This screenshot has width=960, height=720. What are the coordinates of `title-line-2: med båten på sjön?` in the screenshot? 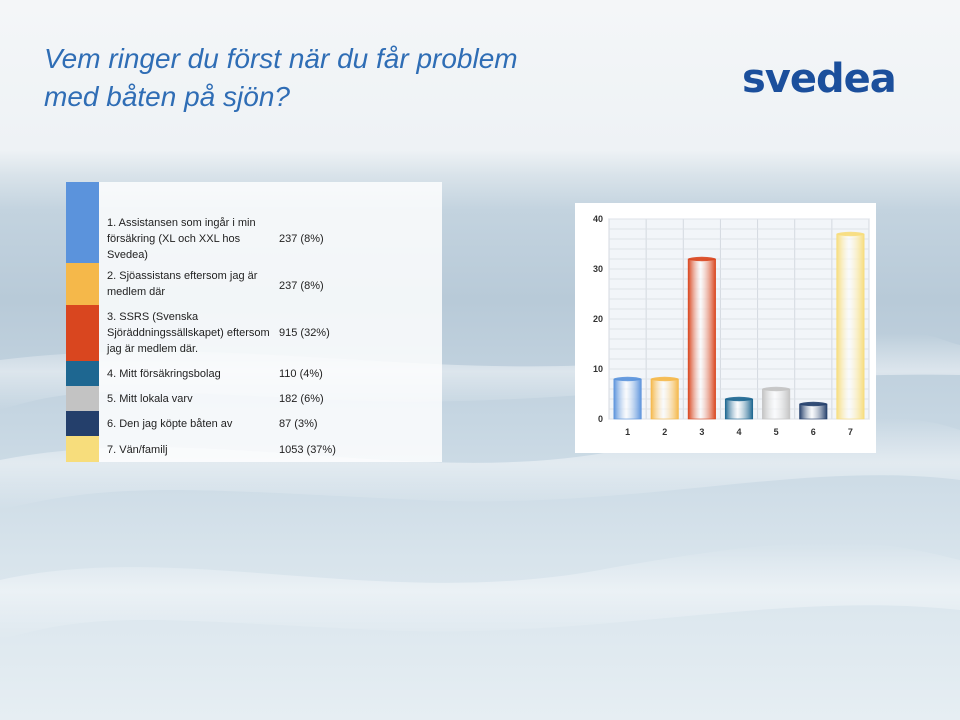 It's located at (167, 96).